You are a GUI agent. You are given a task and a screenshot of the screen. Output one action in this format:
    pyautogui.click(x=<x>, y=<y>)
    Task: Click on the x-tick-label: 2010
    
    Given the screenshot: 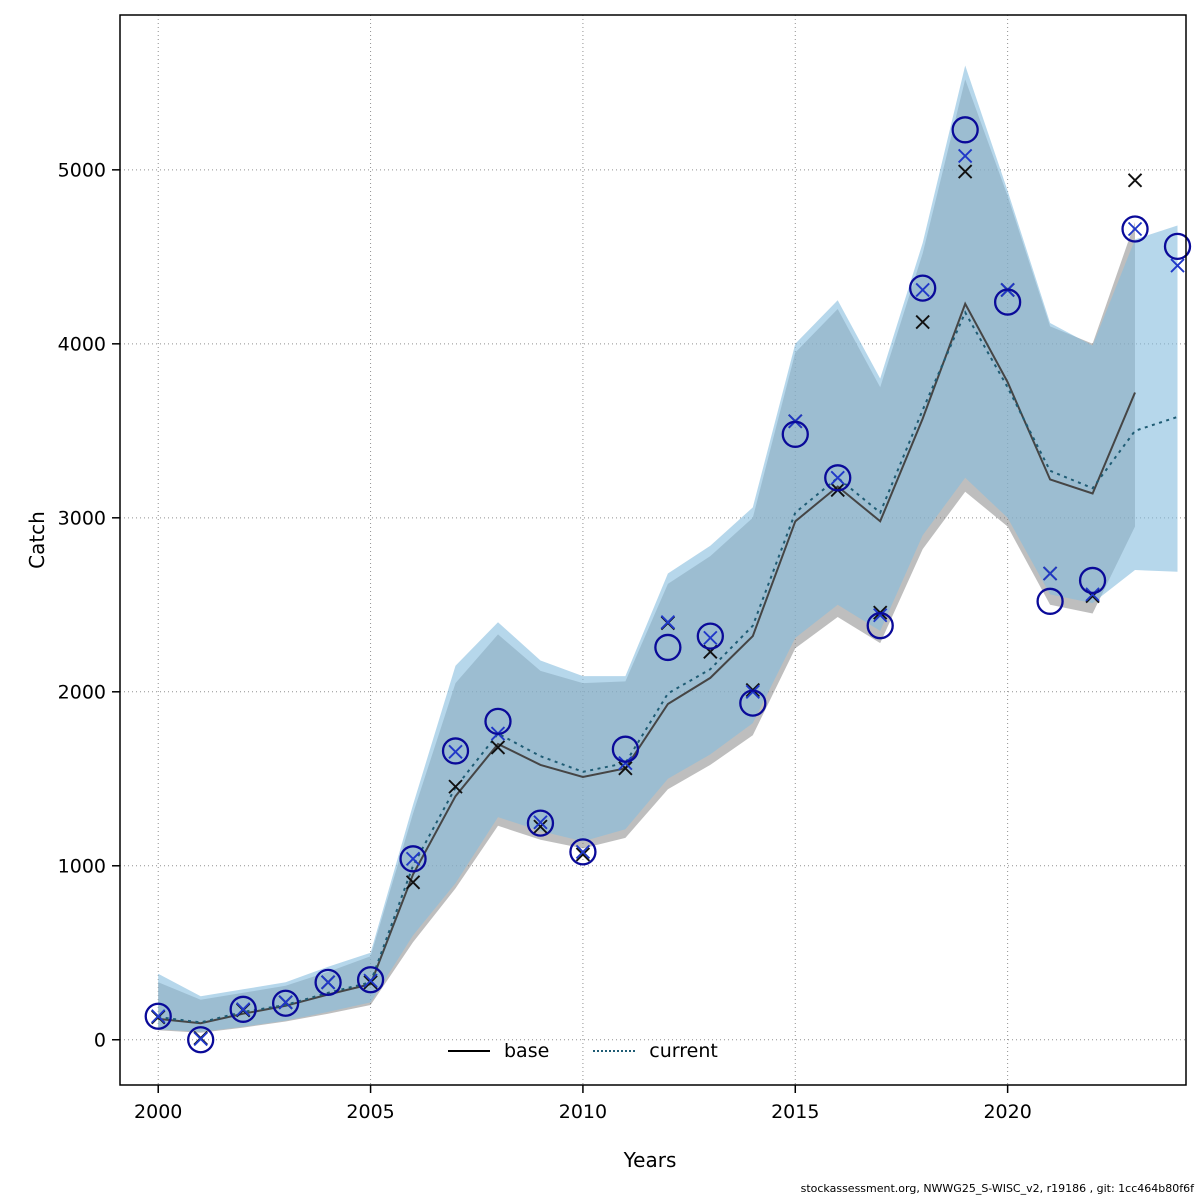 What is the action you would take?
    pyautogui.click(x=583, y=1112)
    